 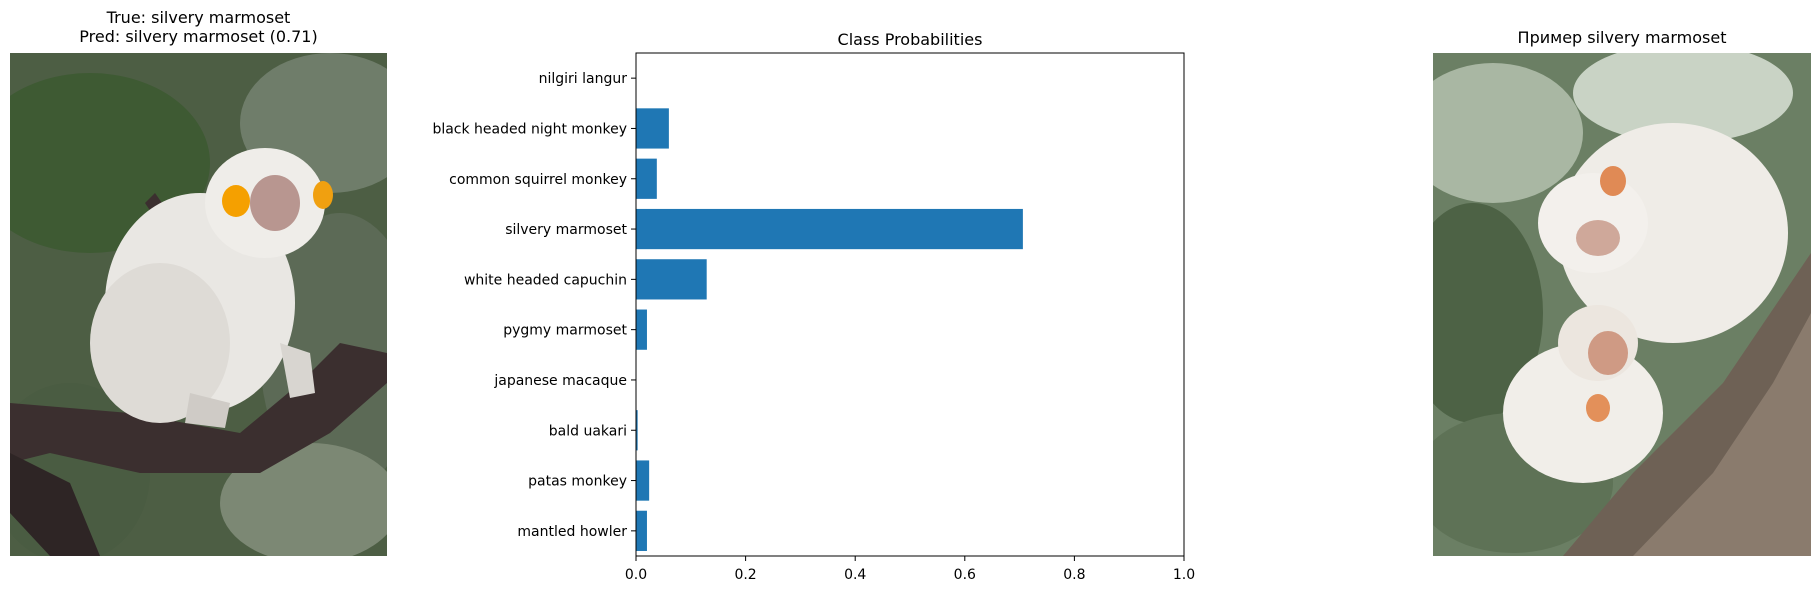 I want to click on y-tick-label: bald uakari, so click(x=588, y=431).